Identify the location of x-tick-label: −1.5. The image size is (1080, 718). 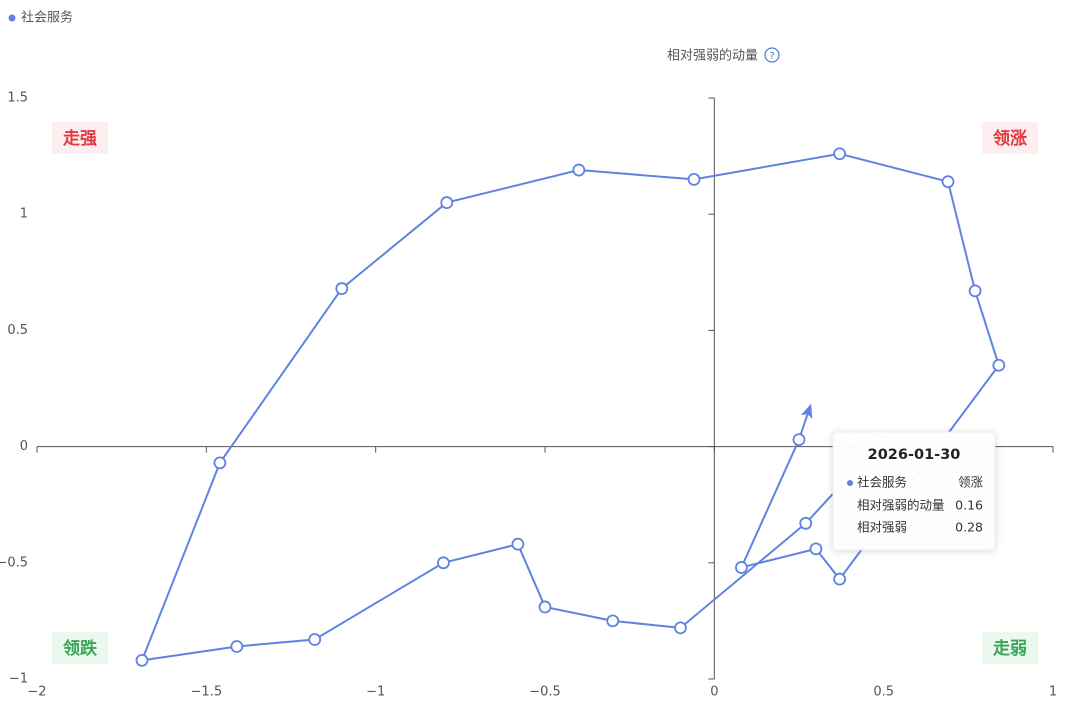
(207, 692).